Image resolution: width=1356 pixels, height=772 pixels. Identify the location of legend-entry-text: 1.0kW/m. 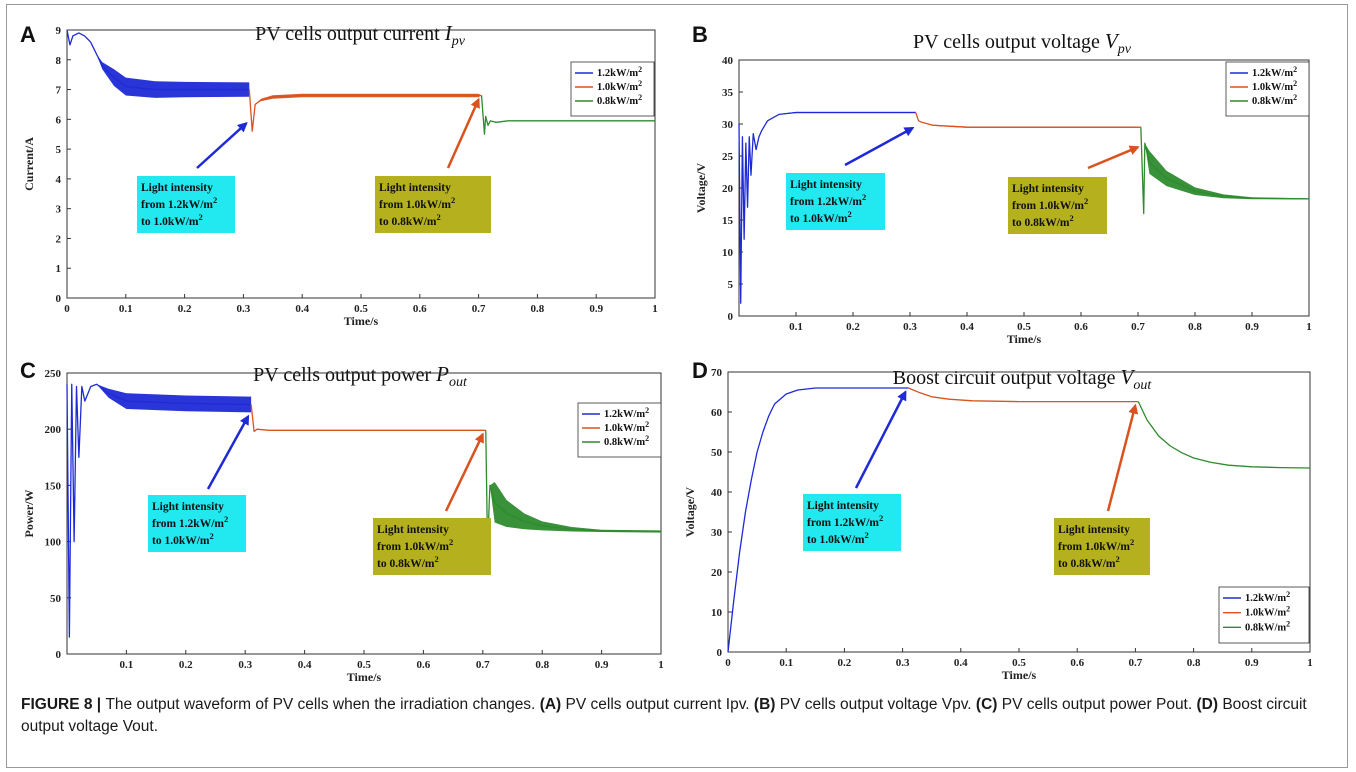
(1272, 87).